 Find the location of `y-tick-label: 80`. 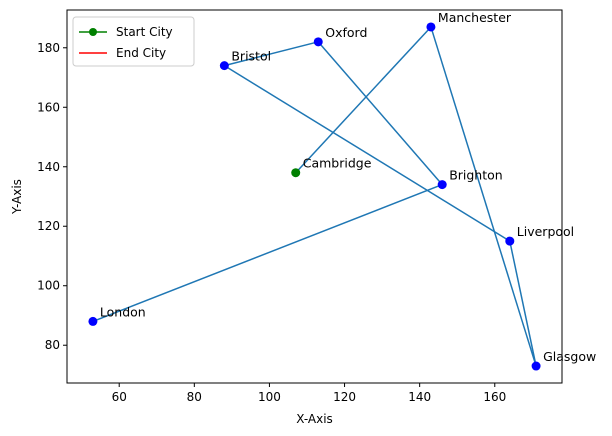

y-tick-label: 80 is located at coordinates (52, 345).